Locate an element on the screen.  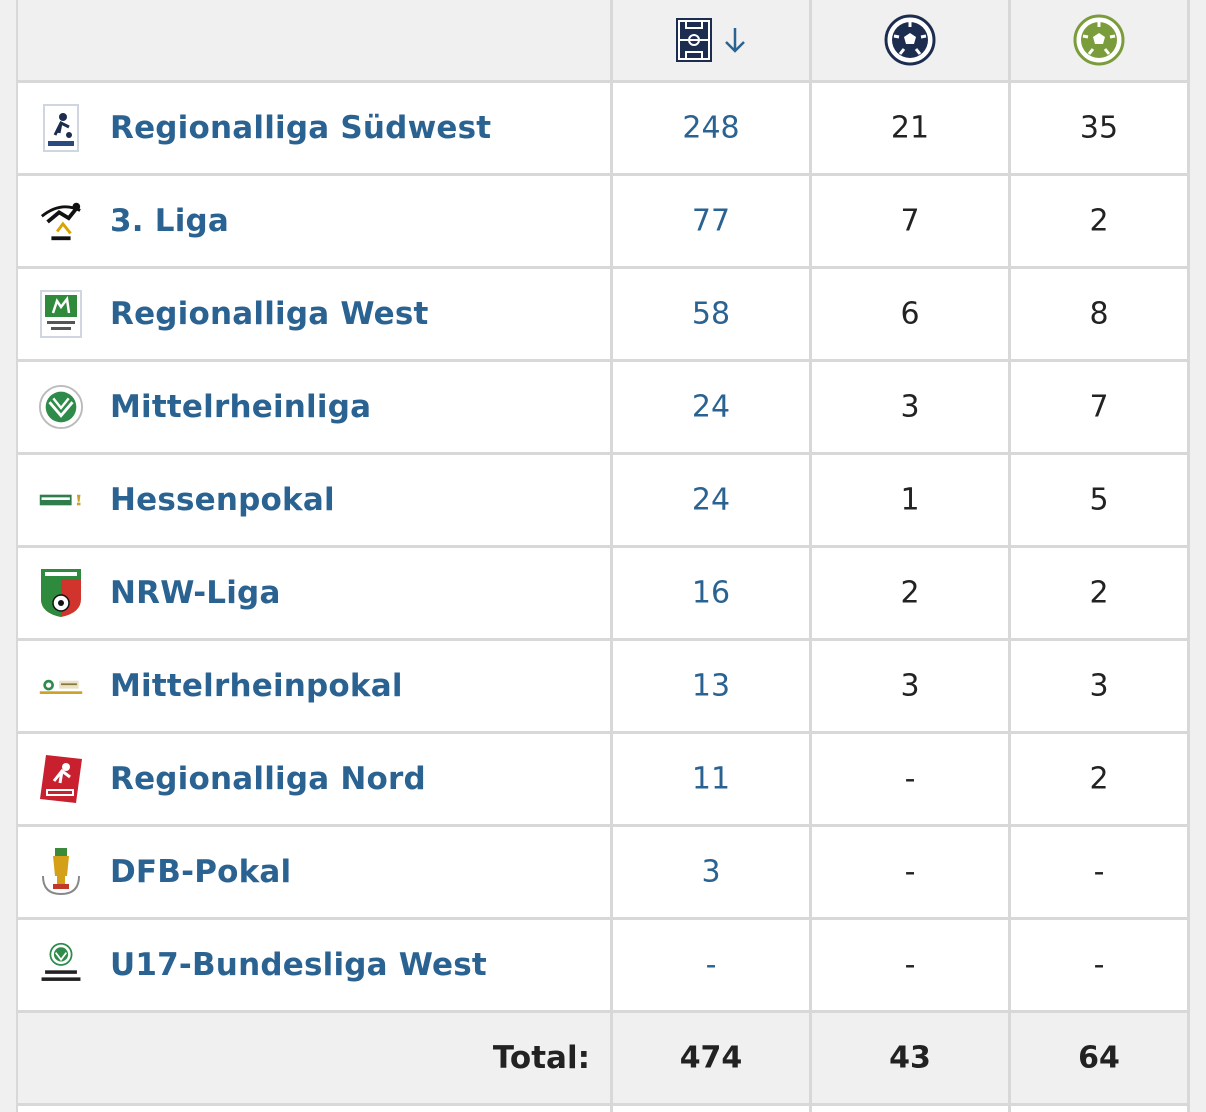
goals-value: 21 is located at coordinates (910, 128).